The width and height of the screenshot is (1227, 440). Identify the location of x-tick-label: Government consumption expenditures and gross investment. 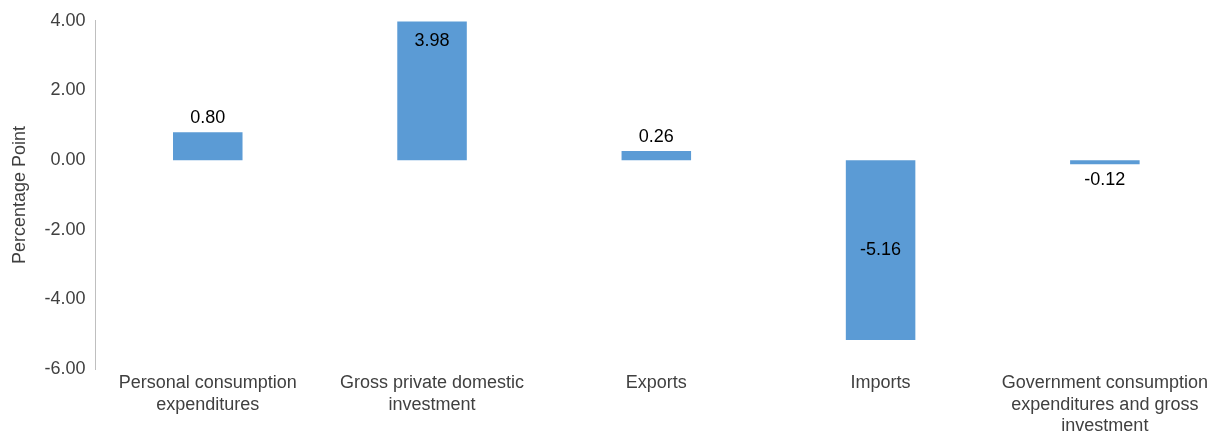
(1104, 403).